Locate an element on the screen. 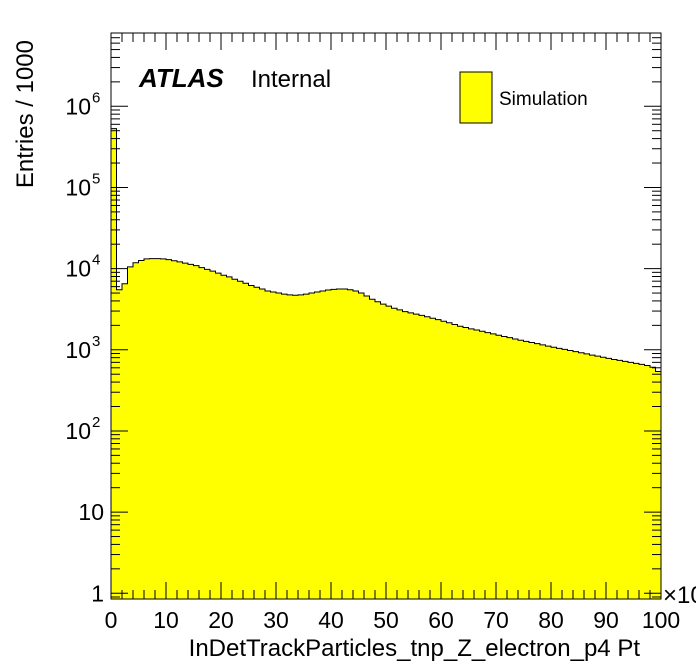  x-tick-label: 80 is located at coordinates (551, 620).